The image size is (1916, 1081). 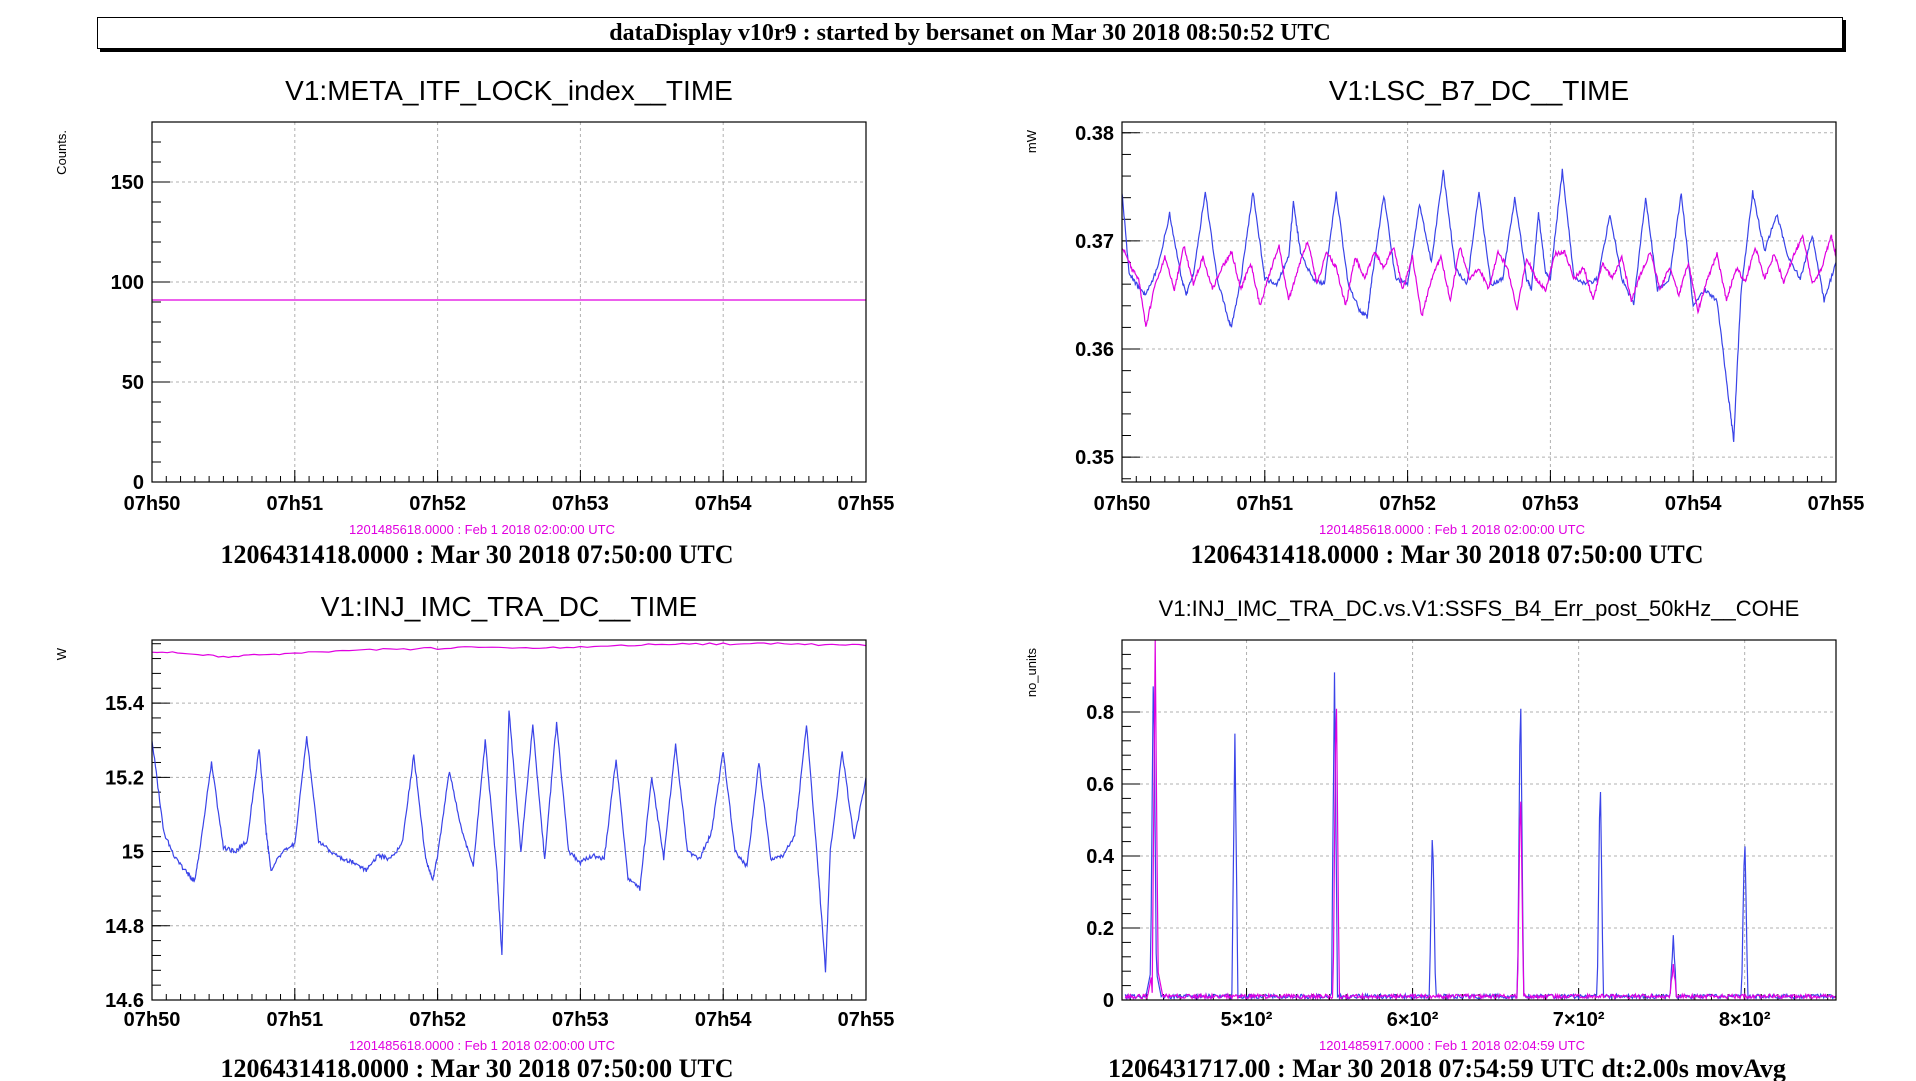 What do you see at coordinates (1100, 713) in the screenshot?
I see `y-tick-label: 0.8` at bounding box center [1100, 713].